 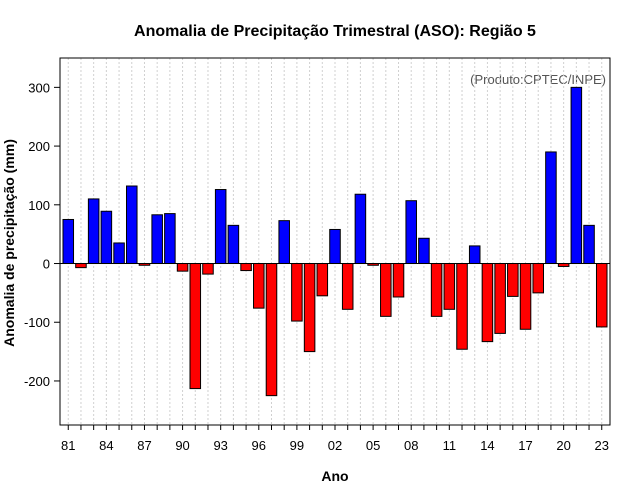 I want to click on bar-1988, so click(x=157, y=239).